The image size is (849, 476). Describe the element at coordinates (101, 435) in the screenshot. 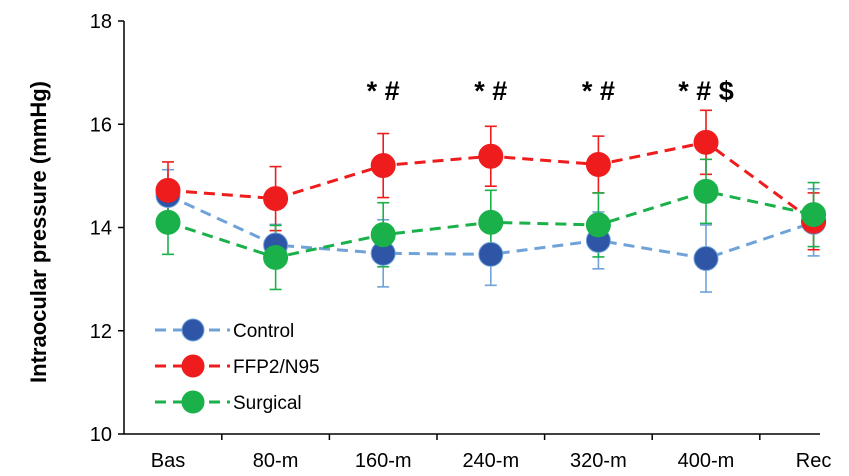

I see `y-tick-label: 10` at that location.